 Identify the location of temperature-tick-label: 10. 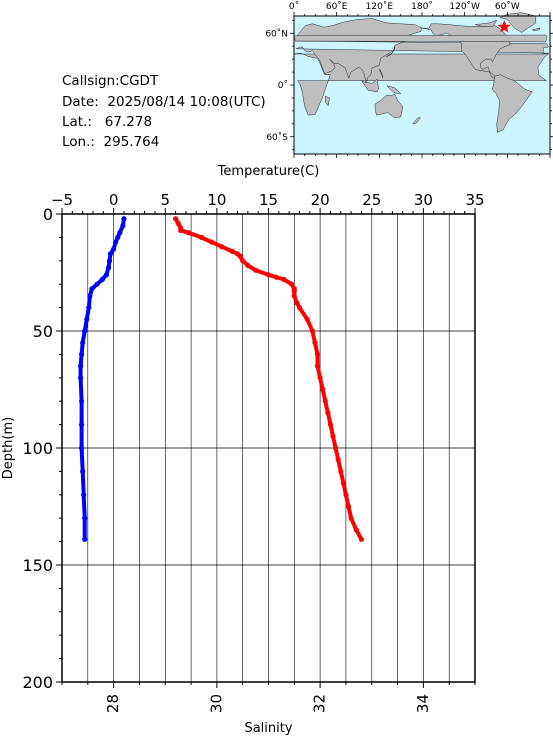
(216, 200).